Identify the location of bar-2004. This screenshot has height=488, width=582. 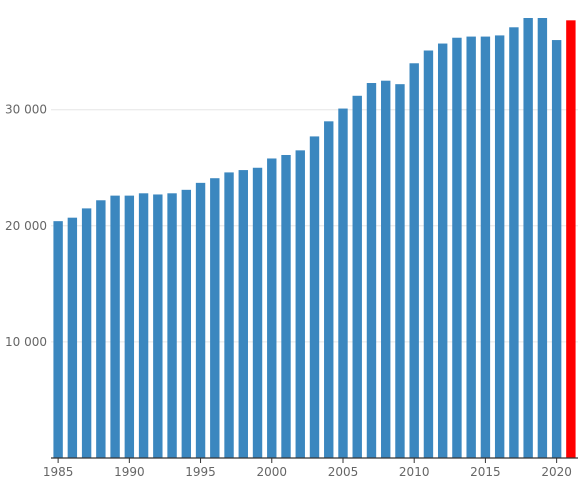
(329, 290).